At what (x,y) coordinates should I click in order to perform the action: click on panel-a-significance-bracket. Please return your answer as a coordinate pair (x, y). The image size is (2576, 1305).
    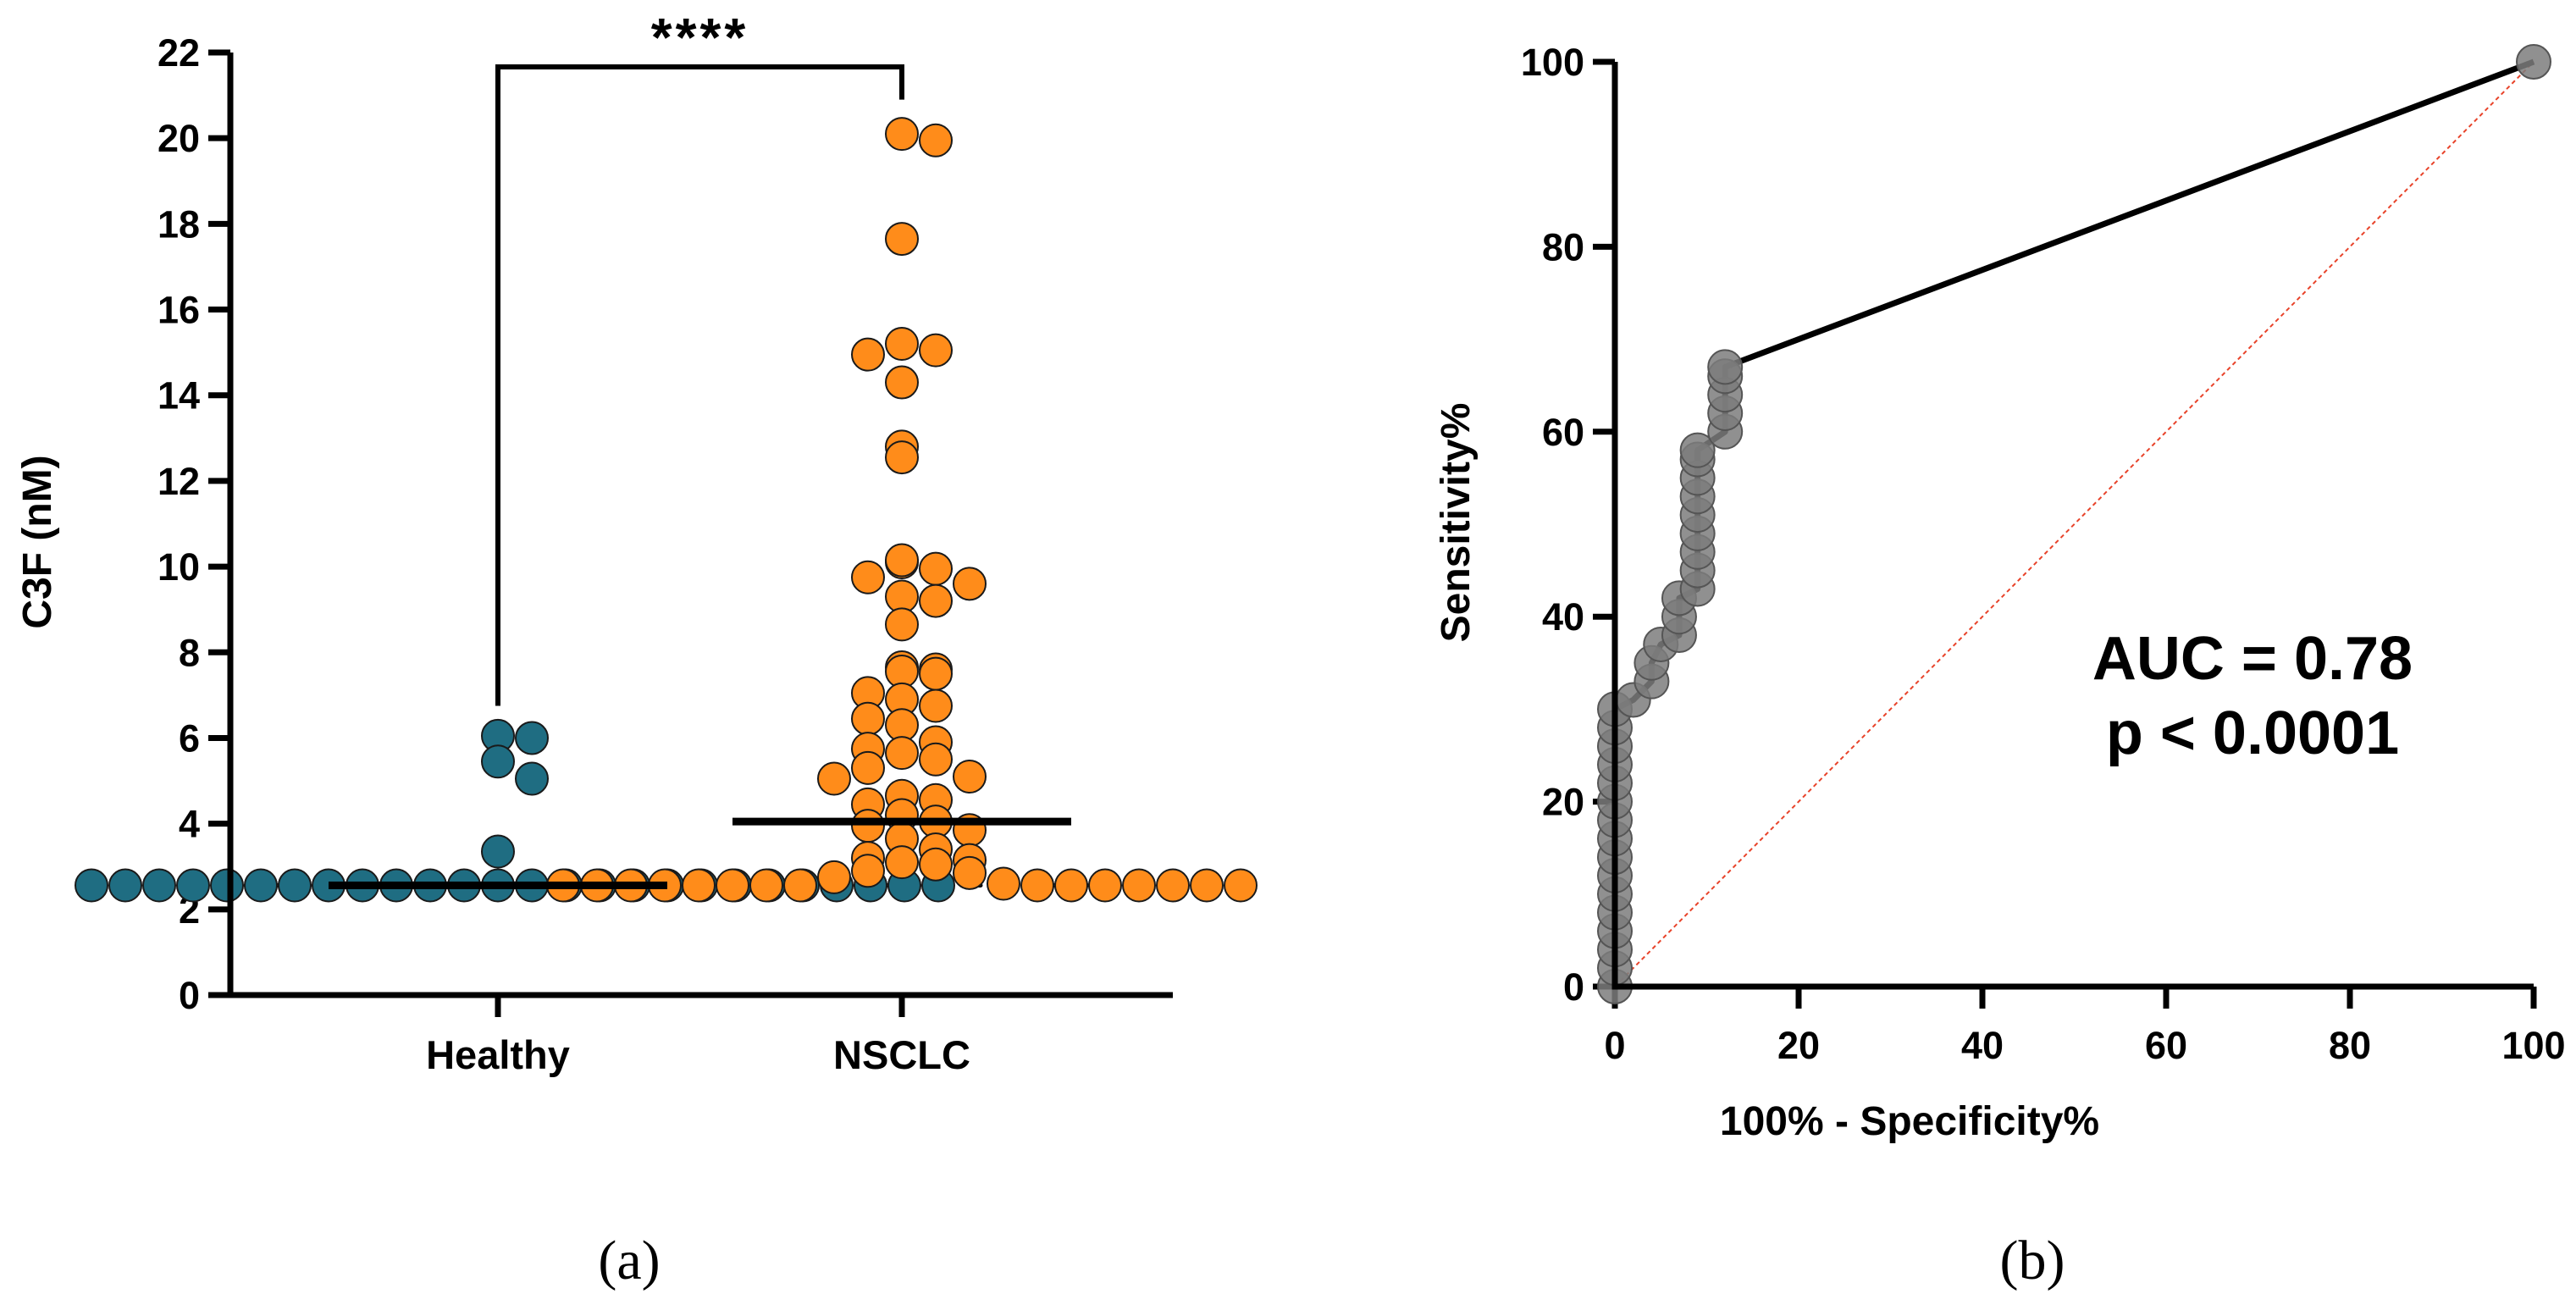
    Looking at the image, I should click on (699, 385).